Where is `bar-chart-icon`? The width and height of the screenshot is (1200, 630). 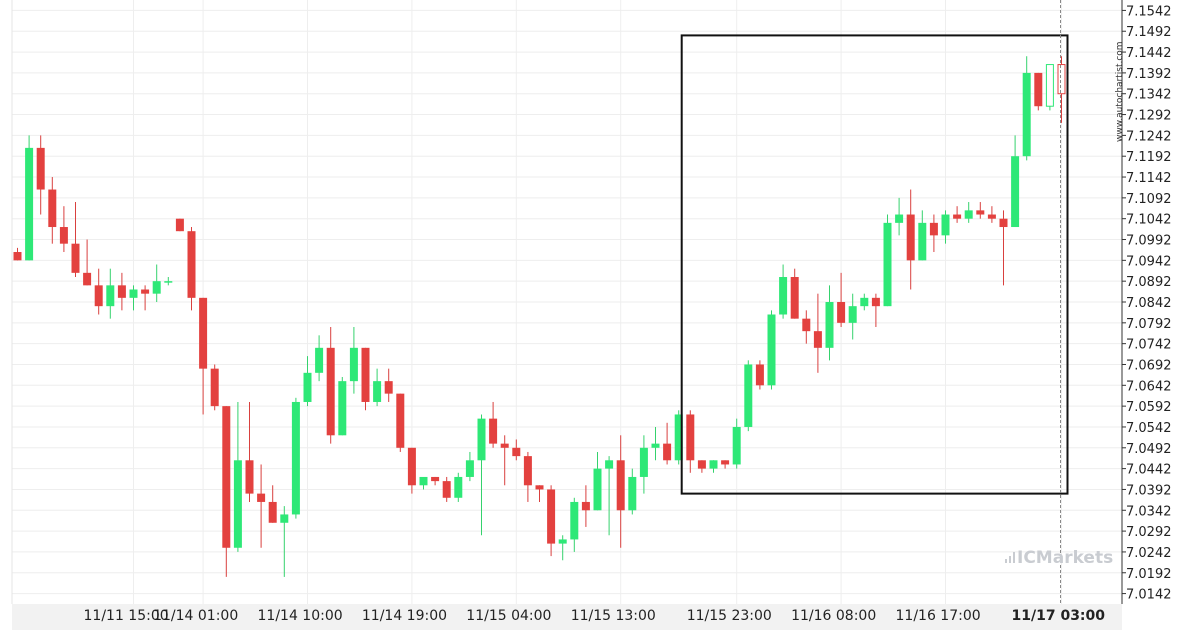 bar-chart-icon is located at coordinates (1010, 557).